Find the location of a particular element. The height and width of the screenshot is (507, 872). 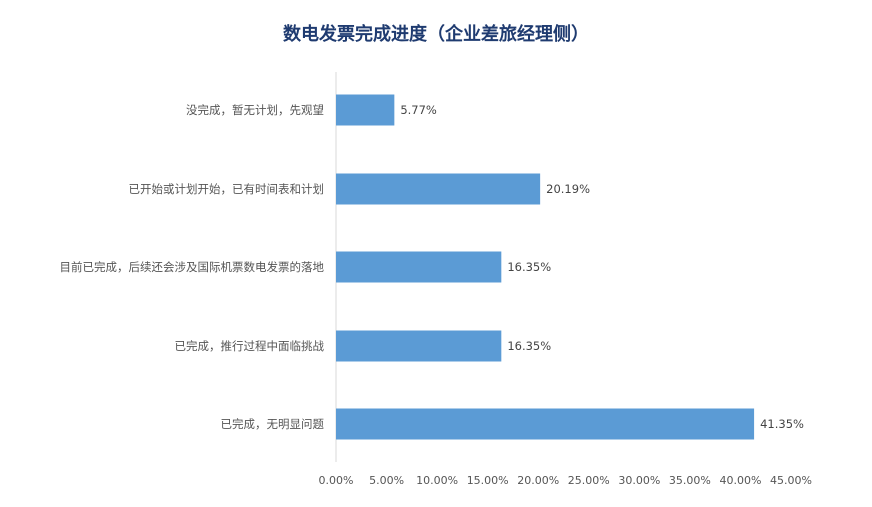

x-tick-label: 5.00% is located at coordinates (386, 480).